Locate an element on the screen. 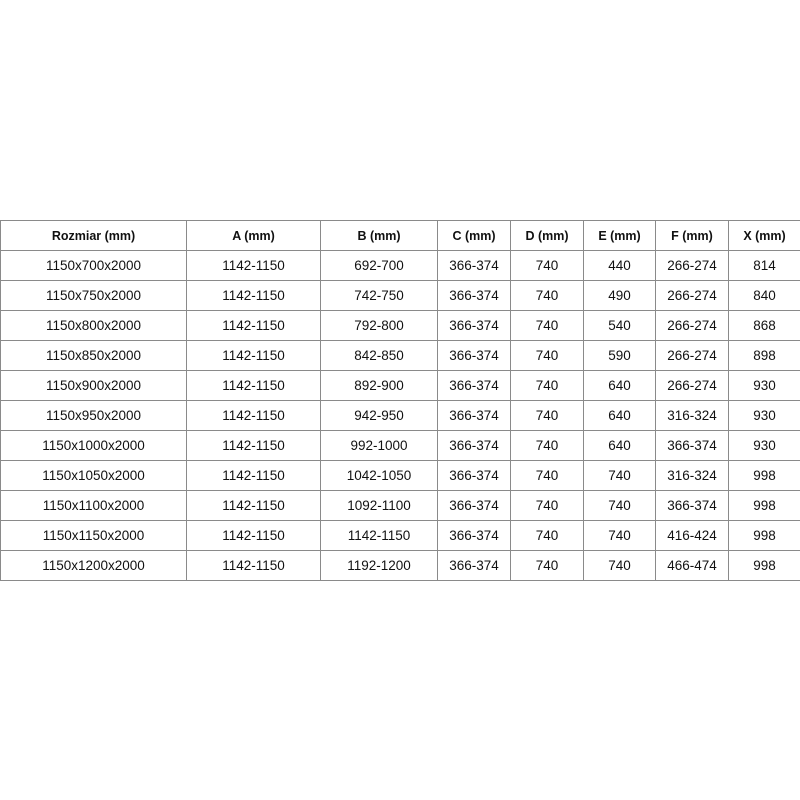  column-header: D (mm) is located at coordinates (547, 235).